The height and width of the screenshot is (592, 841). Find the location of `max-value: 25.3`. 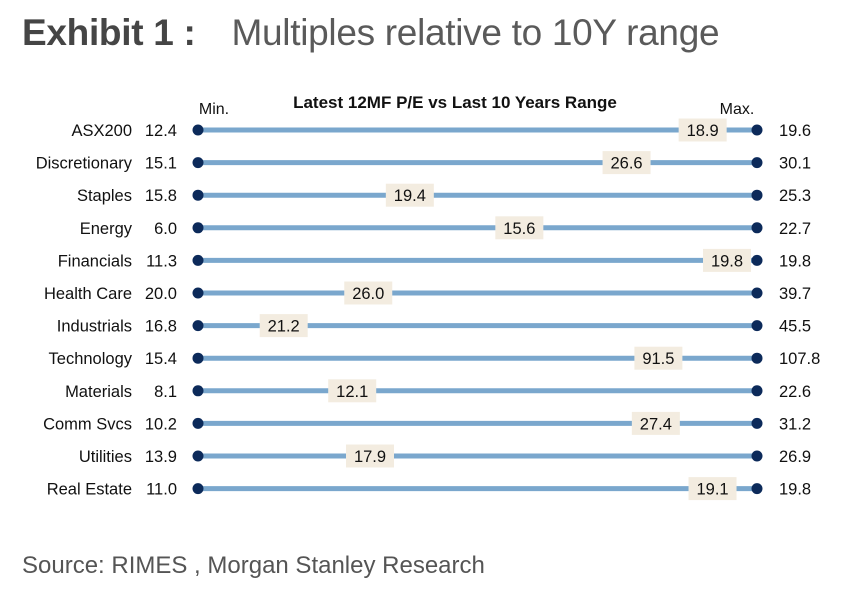

max-value: 25.3 is located at coordinates (795, 196).